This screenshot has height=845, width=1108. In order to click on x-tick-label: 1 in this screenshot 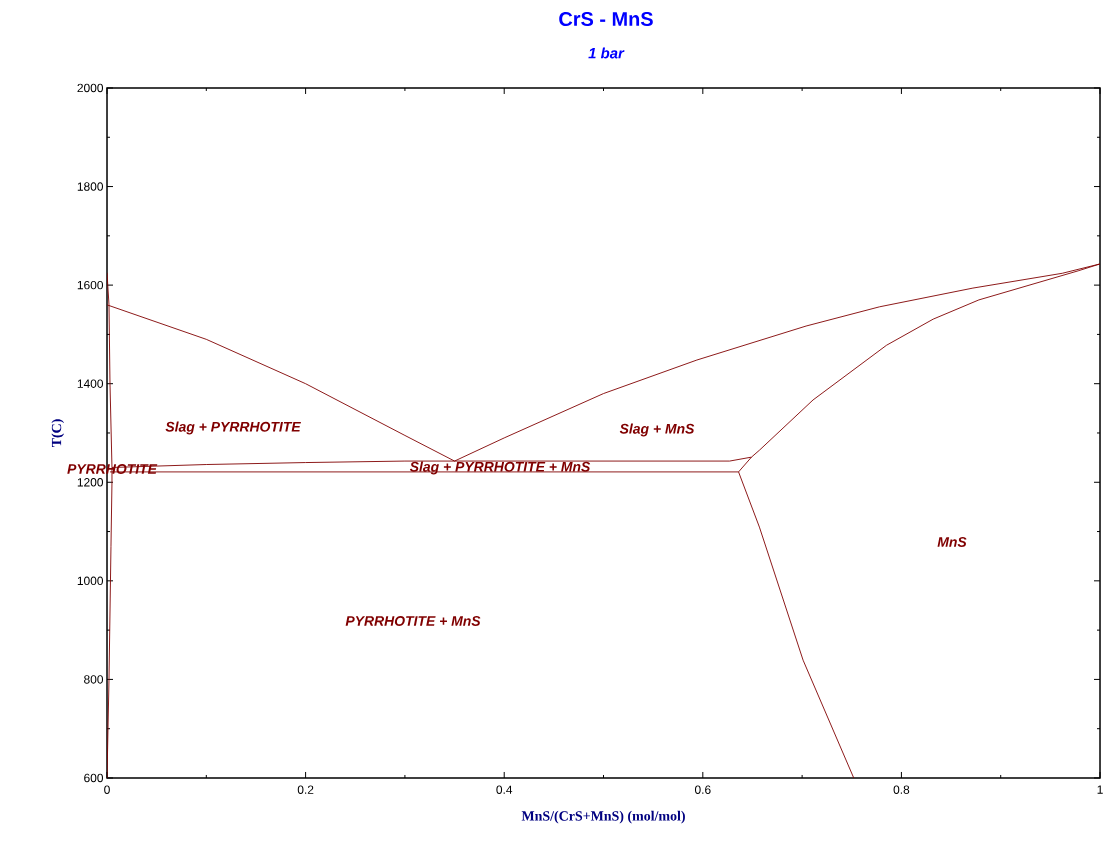, I will do `click(1100, 789)`.